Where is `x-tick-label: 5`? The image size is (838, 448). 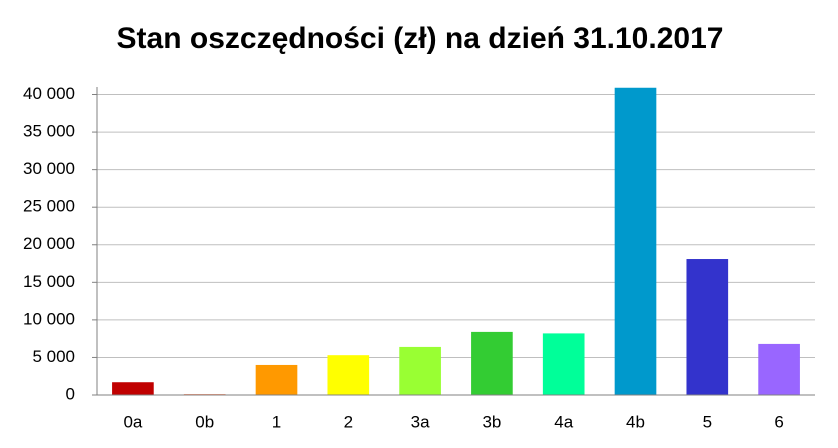 x-tick-label: 5 is located at coordinates (707, 421).